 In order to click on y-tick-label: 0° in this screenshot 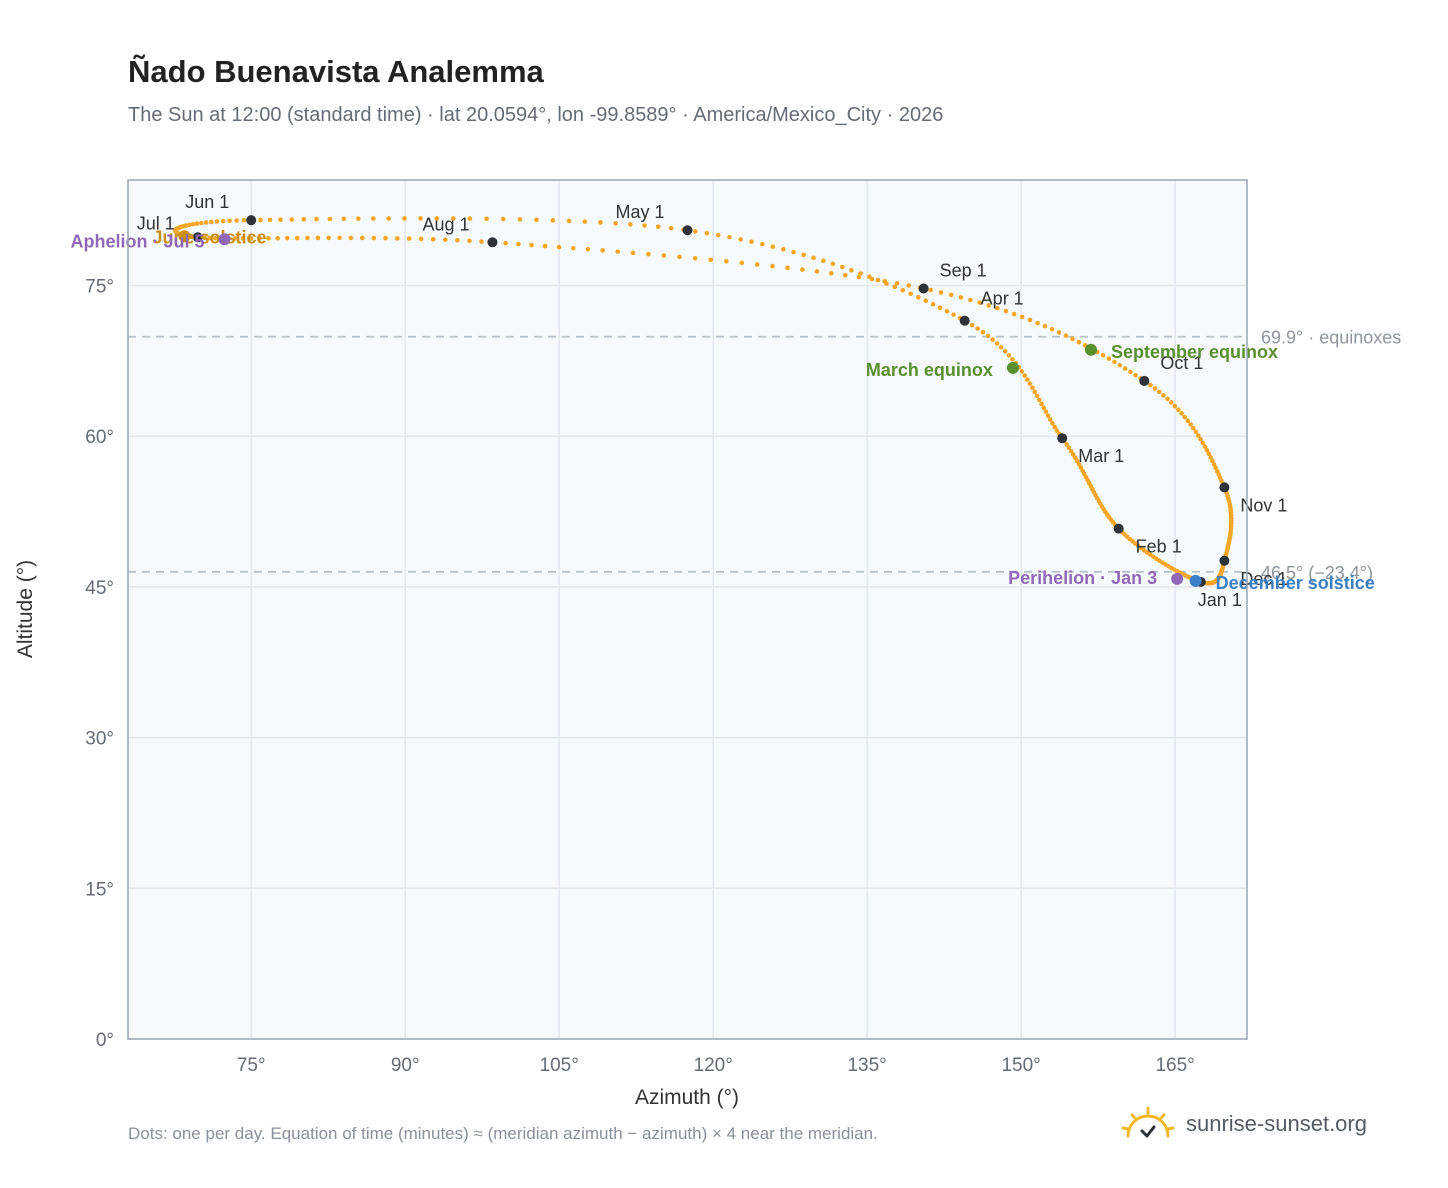, I will do `click(105, 1040)`.